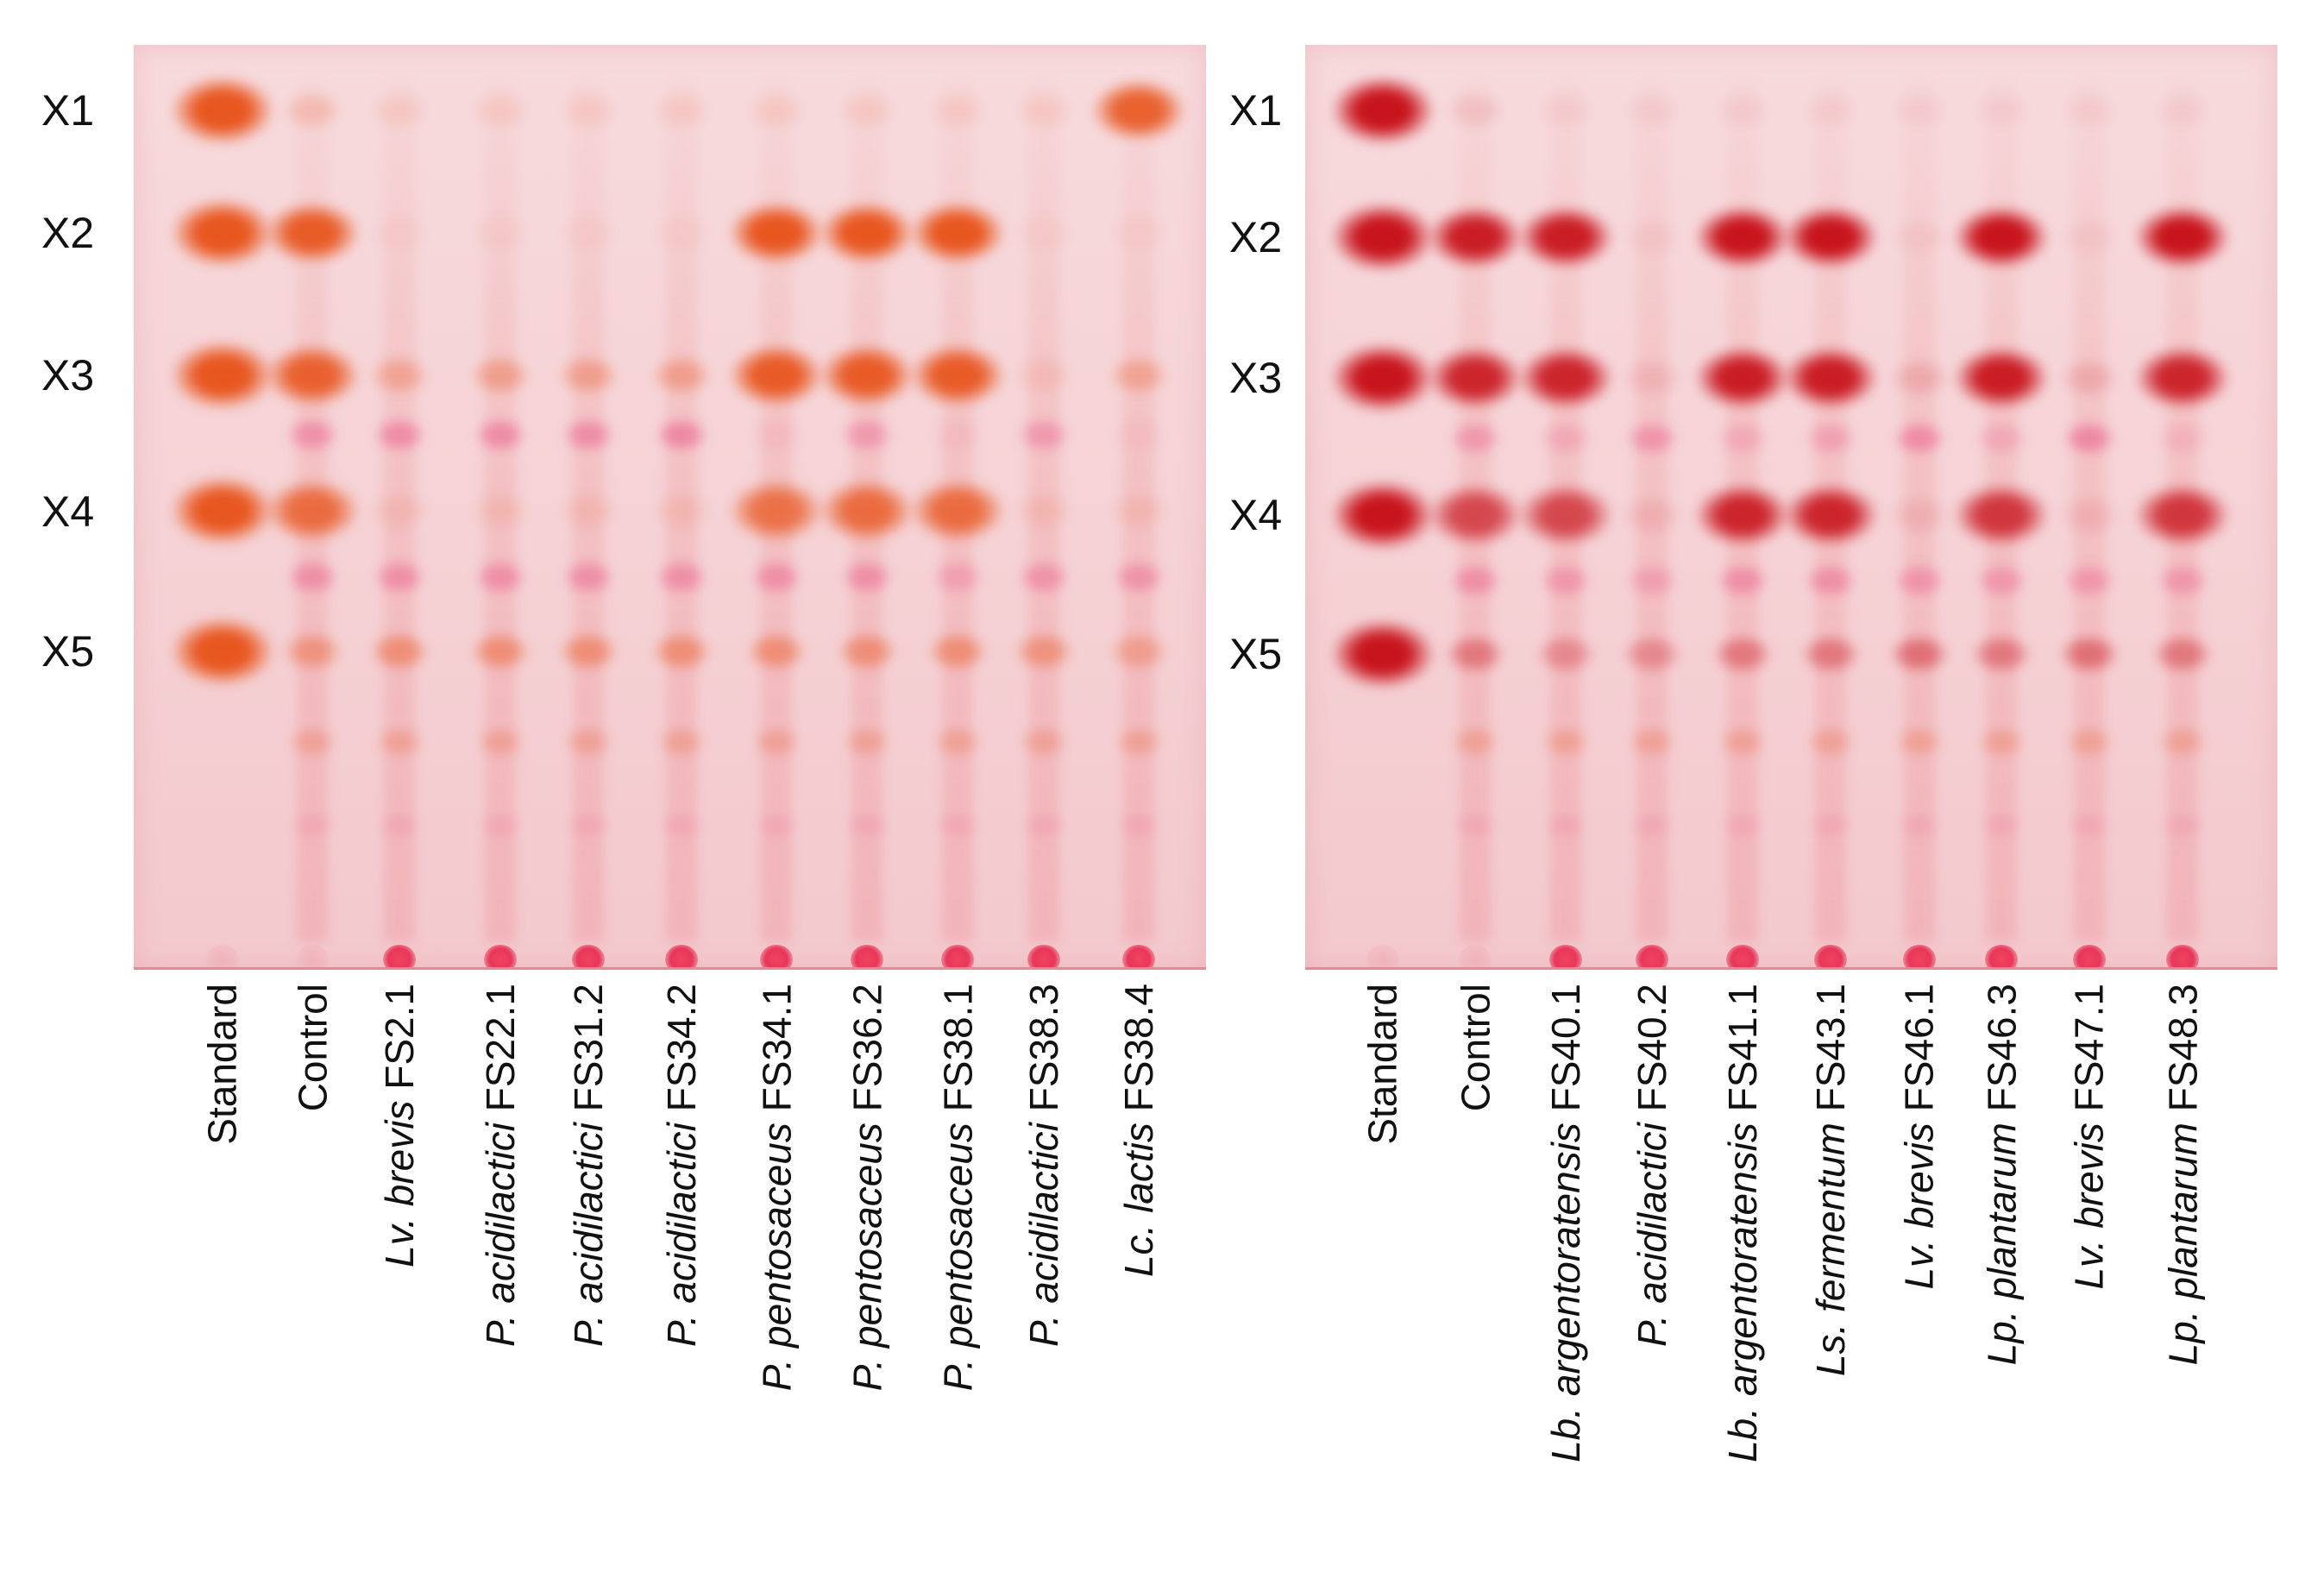 This screenshot has width=2324, height=1591. What do you see at coordinates (1256, 237) in the screenshot?
I see `row-label-x2-right: X2` at bounding box center [1256, 237].